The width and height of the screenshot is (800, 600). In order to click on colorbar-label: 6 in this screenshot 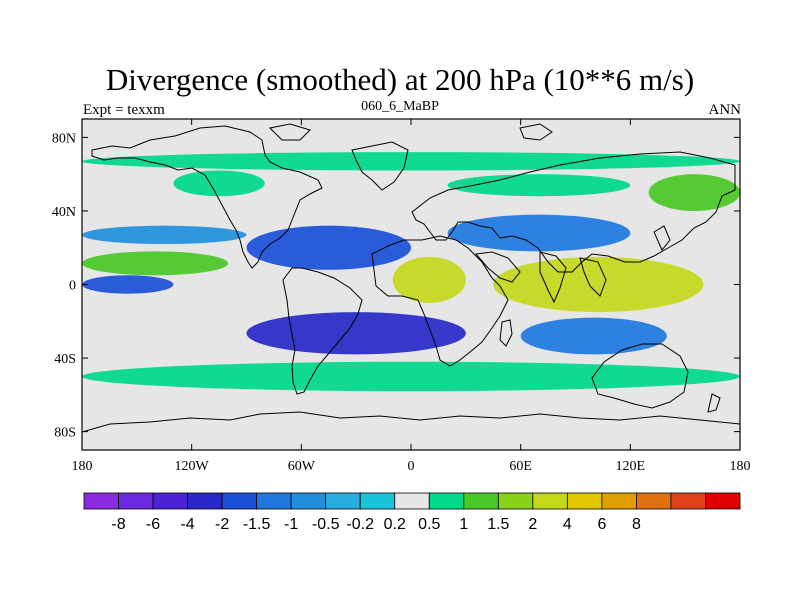, I will do `click(601, 524)`.